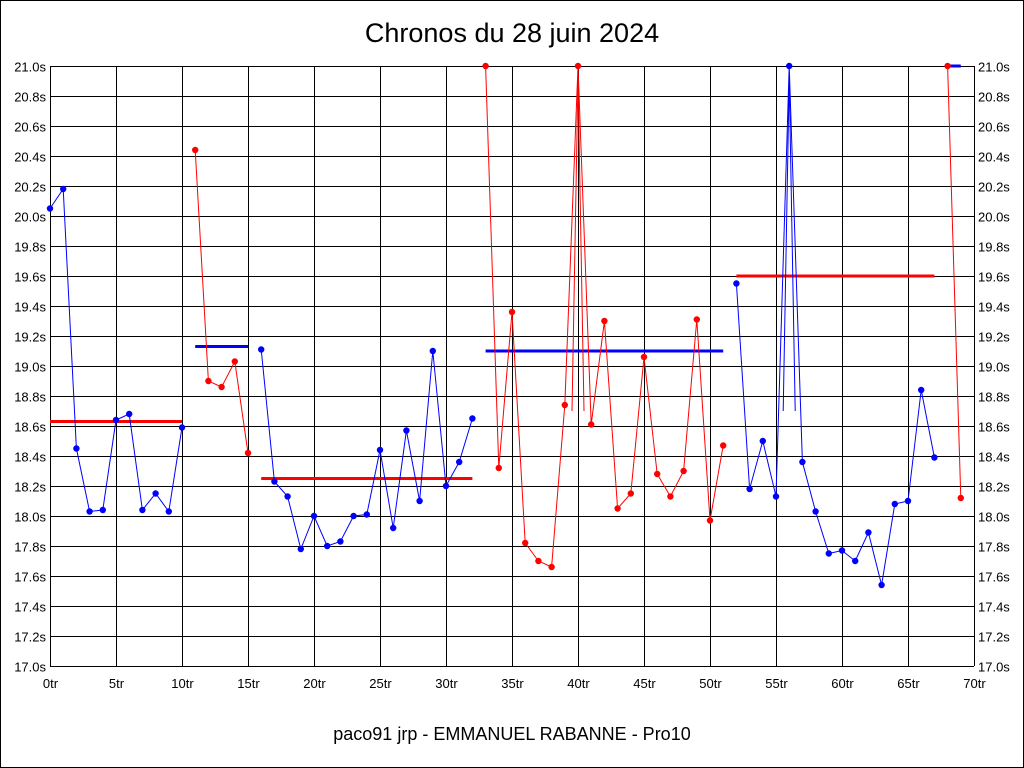 The image size is (1024, 768). Describe the element at coordinates (30, 247) in the screenshot. I see `y-tick-label-left: 19.8s` at that location.